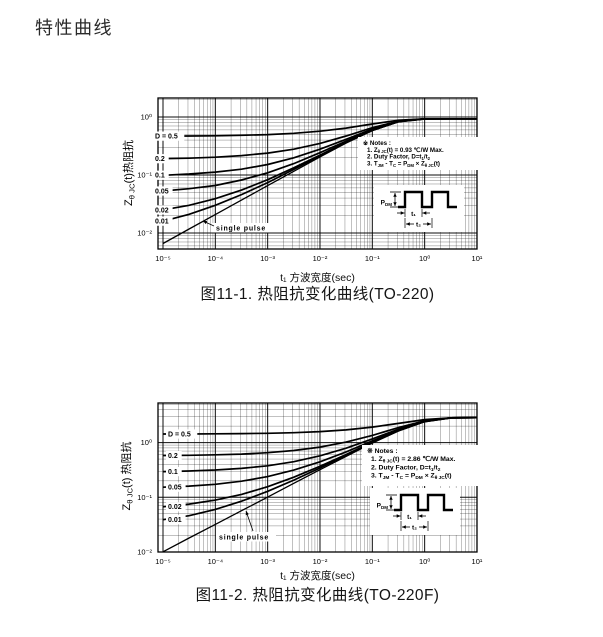 The height and width of the screenshot is (637, 603). What do you see at coordinates (405, 150) in the screenshot?
I see `note-line: 1. Zθ JC(t) = 0.93 ℃/W Max.` at bounding box center [405, 150].